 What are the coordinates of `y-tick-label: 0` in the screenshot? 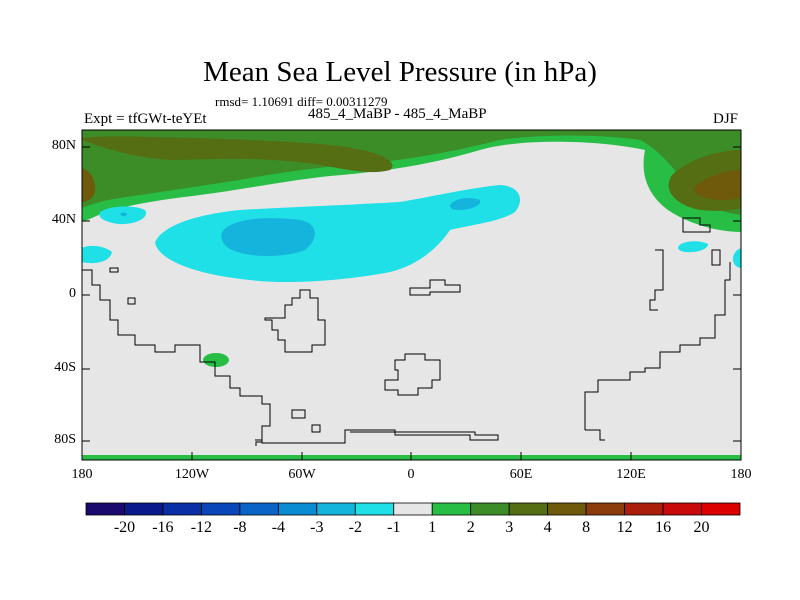 It's located at (72, 293).